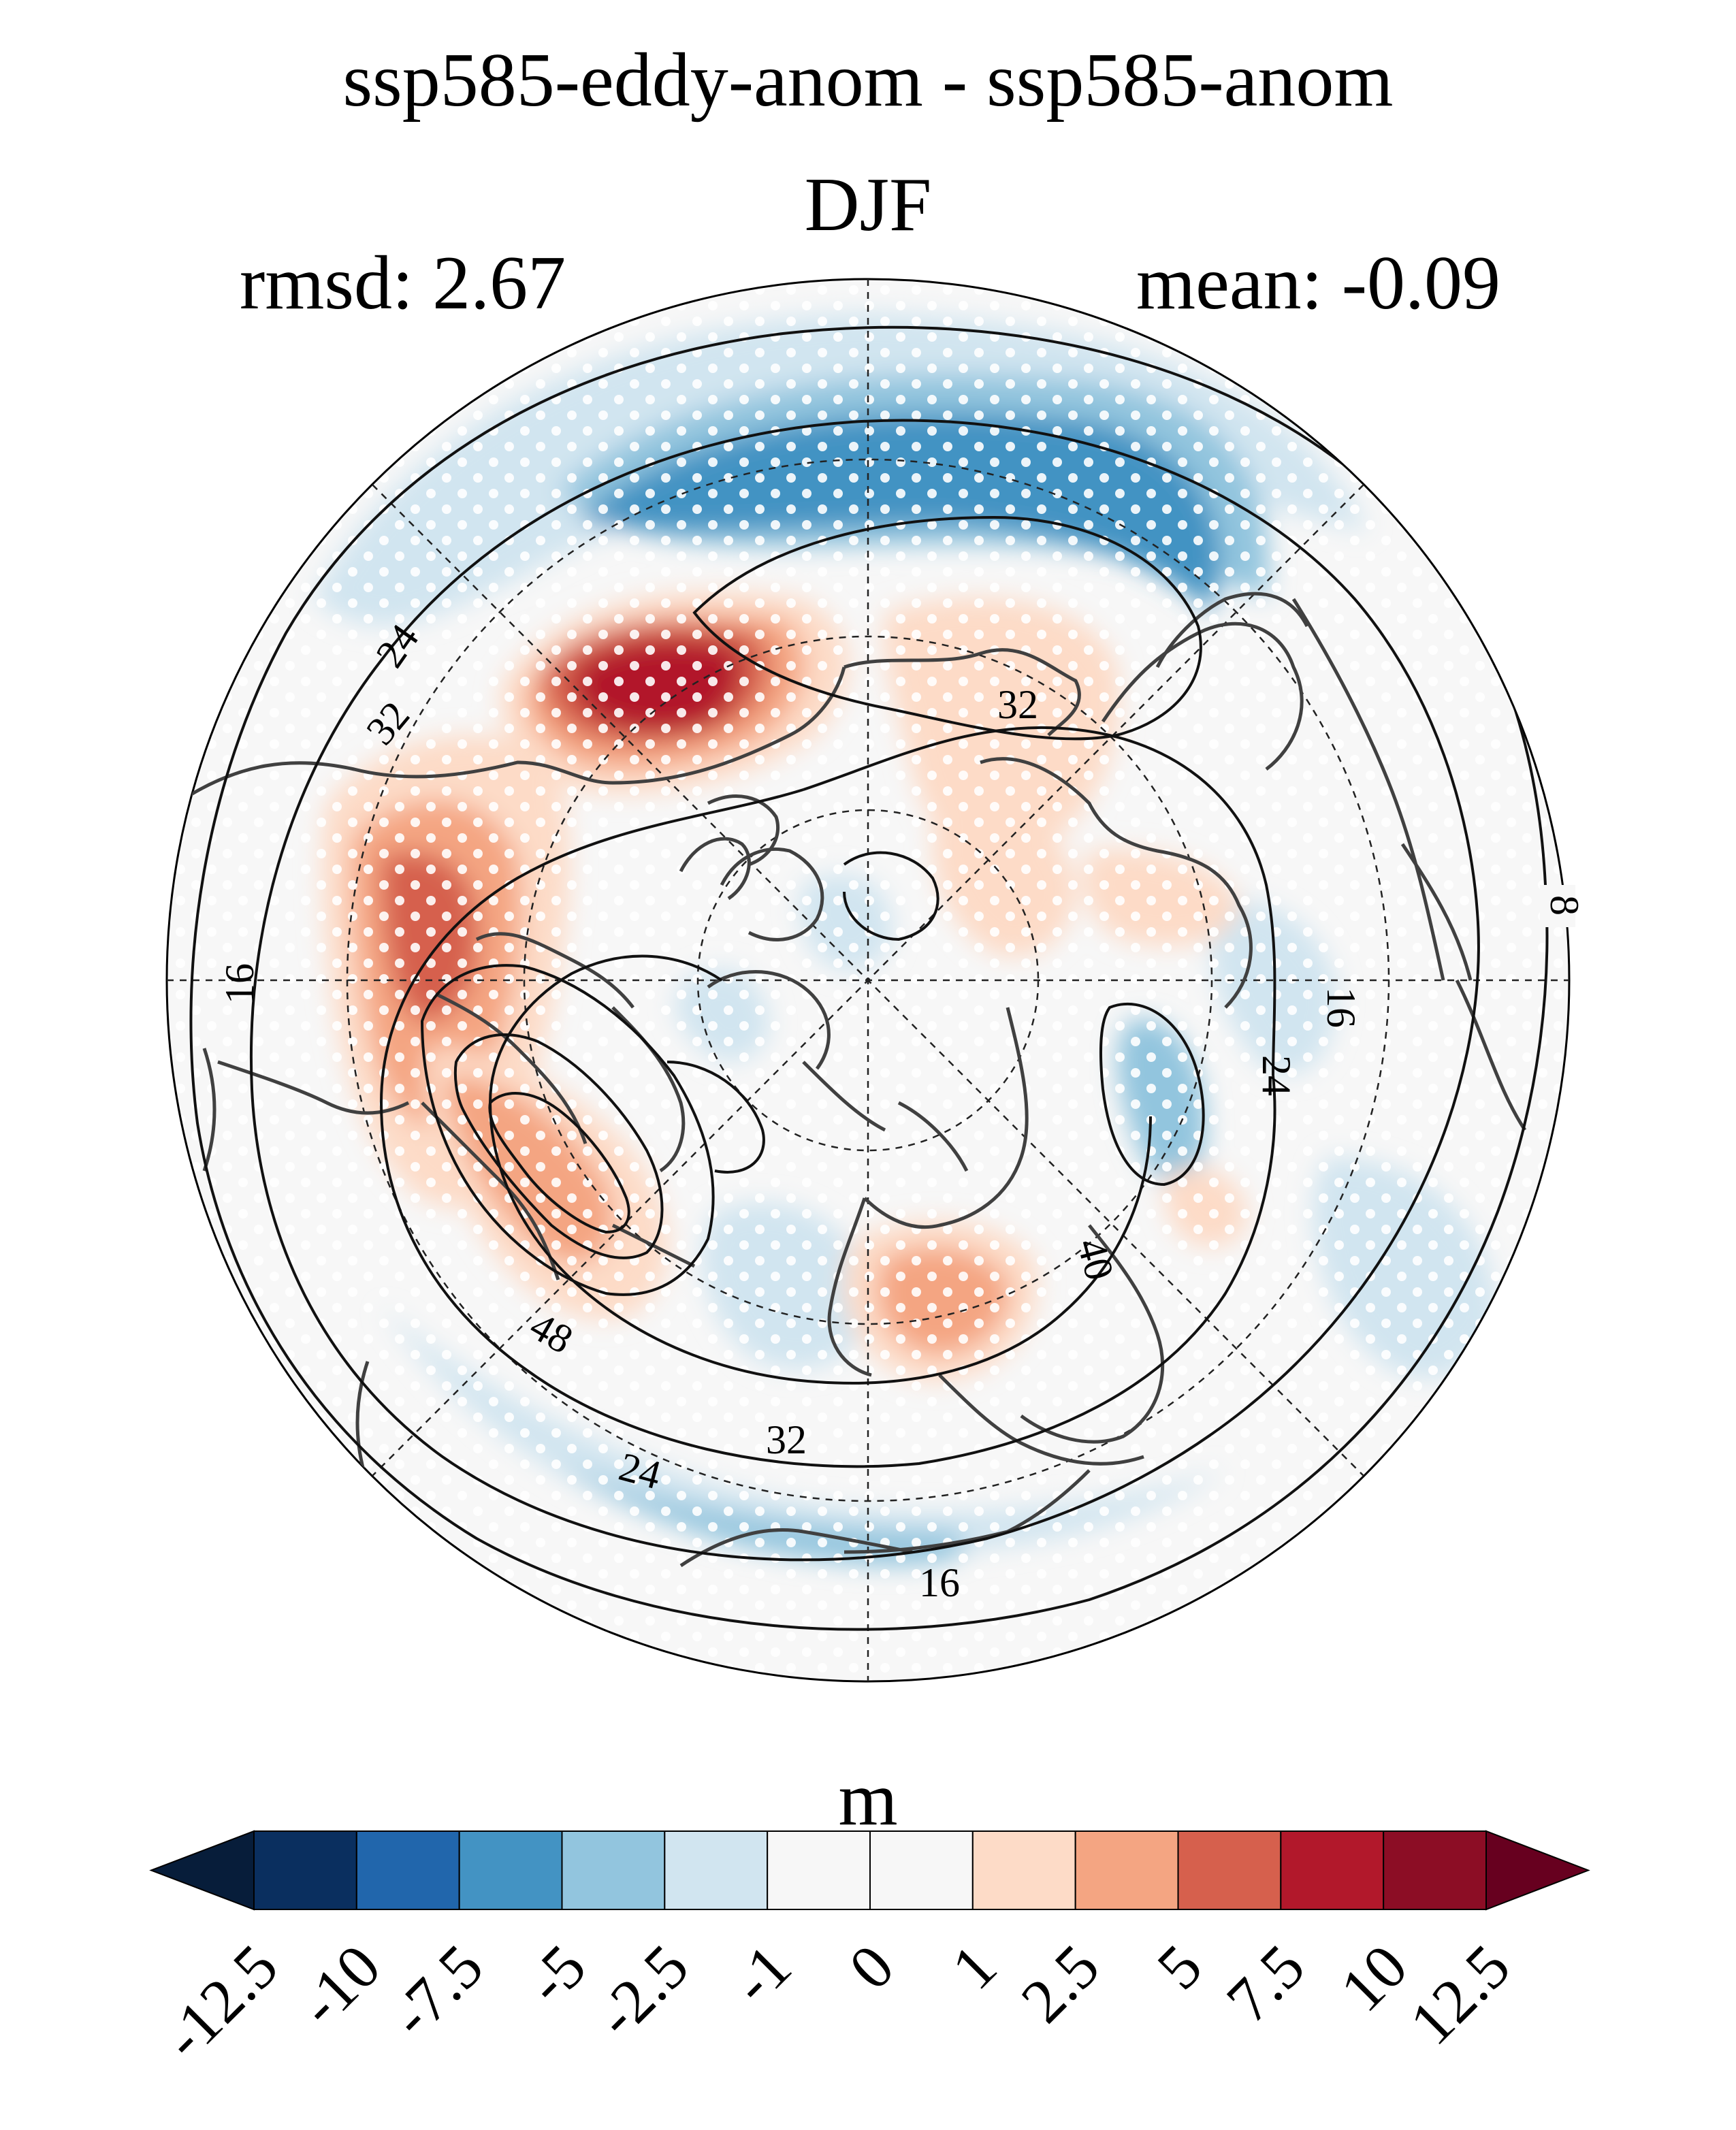 Image resolution: width=1736 pixels, height=2130 pixels. I want to click on colorbar-tick-label: 2.5, so click(1060, 1983).